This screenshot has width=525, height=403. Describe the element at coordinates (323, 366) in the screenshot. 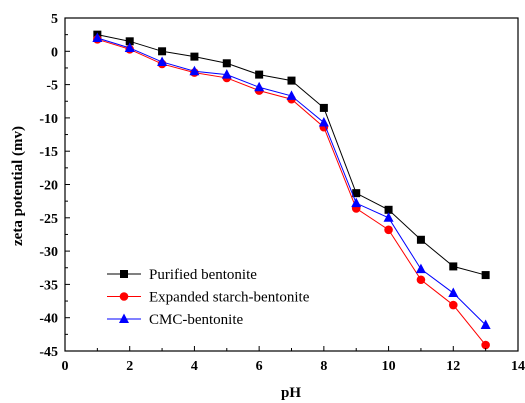

I see `x-tick-label: 8` at that location.